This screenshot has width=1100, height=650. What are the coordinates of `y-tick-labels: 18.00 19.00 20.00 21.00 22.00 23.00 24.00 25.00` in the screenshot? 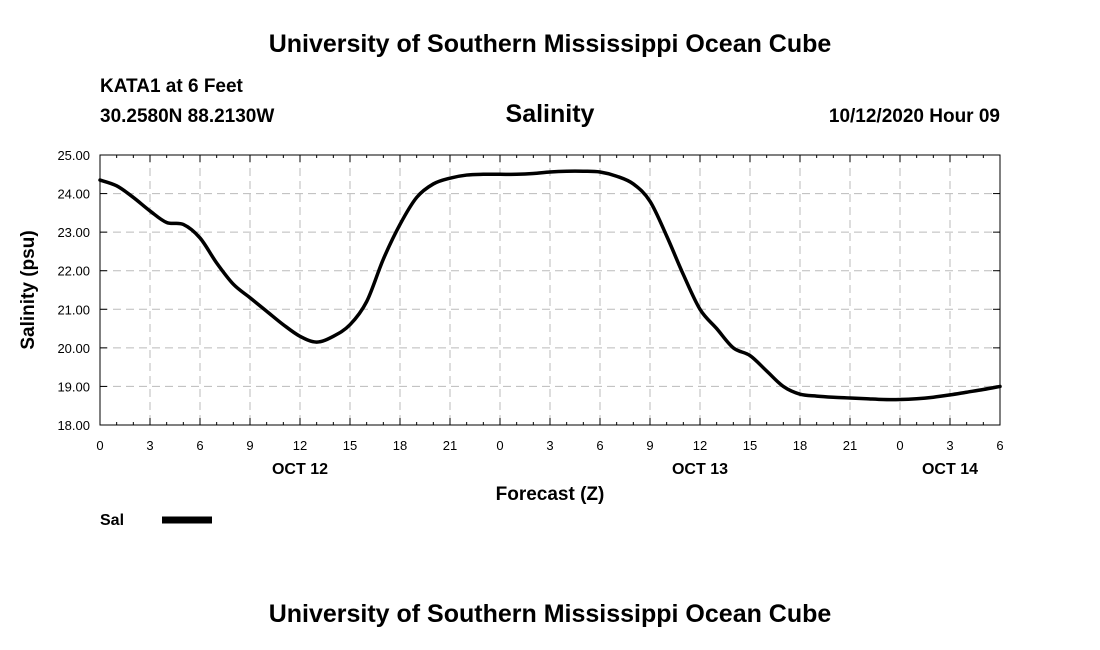 It's located at (73, 290).